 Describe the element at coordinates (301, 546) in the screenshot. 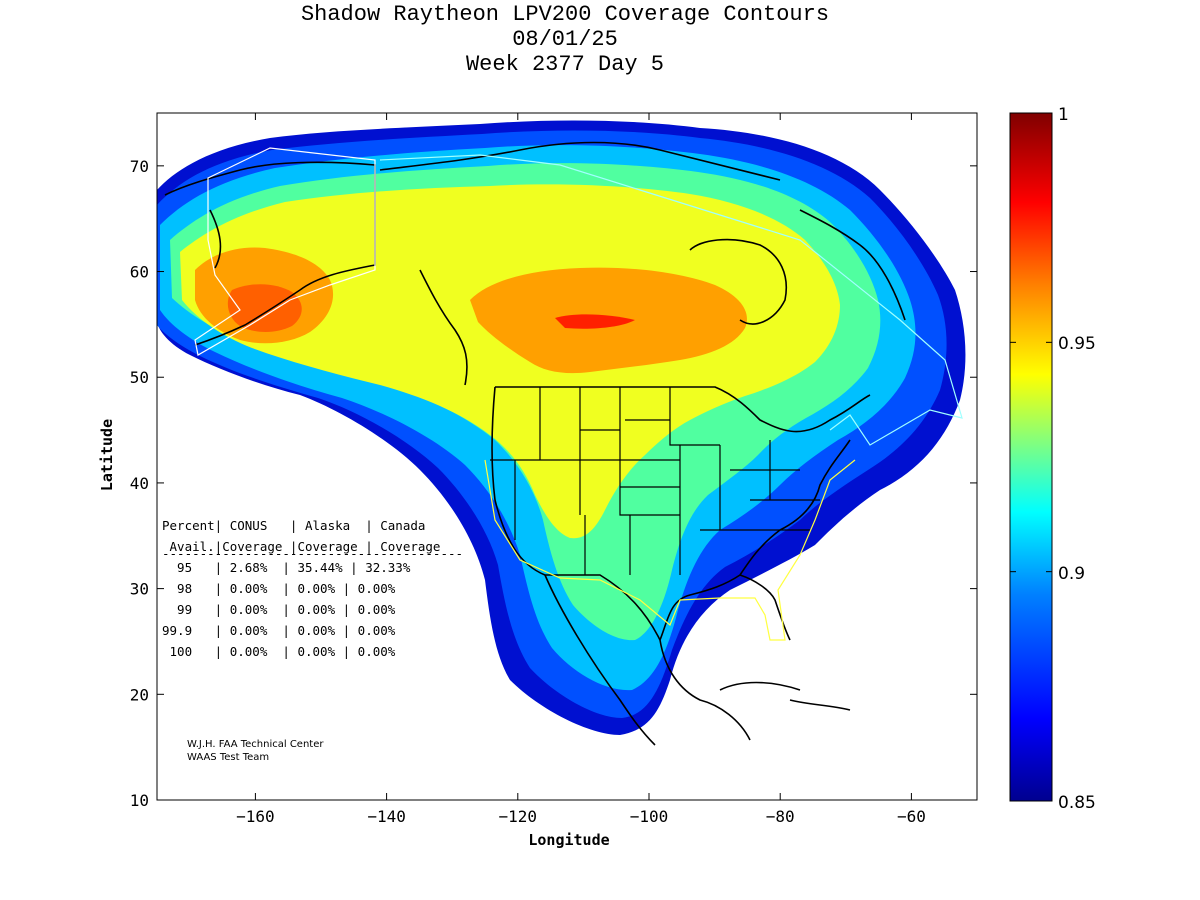

I see `table-header-2: Avail.|Coverage |Coverage | Coverage` at that location.